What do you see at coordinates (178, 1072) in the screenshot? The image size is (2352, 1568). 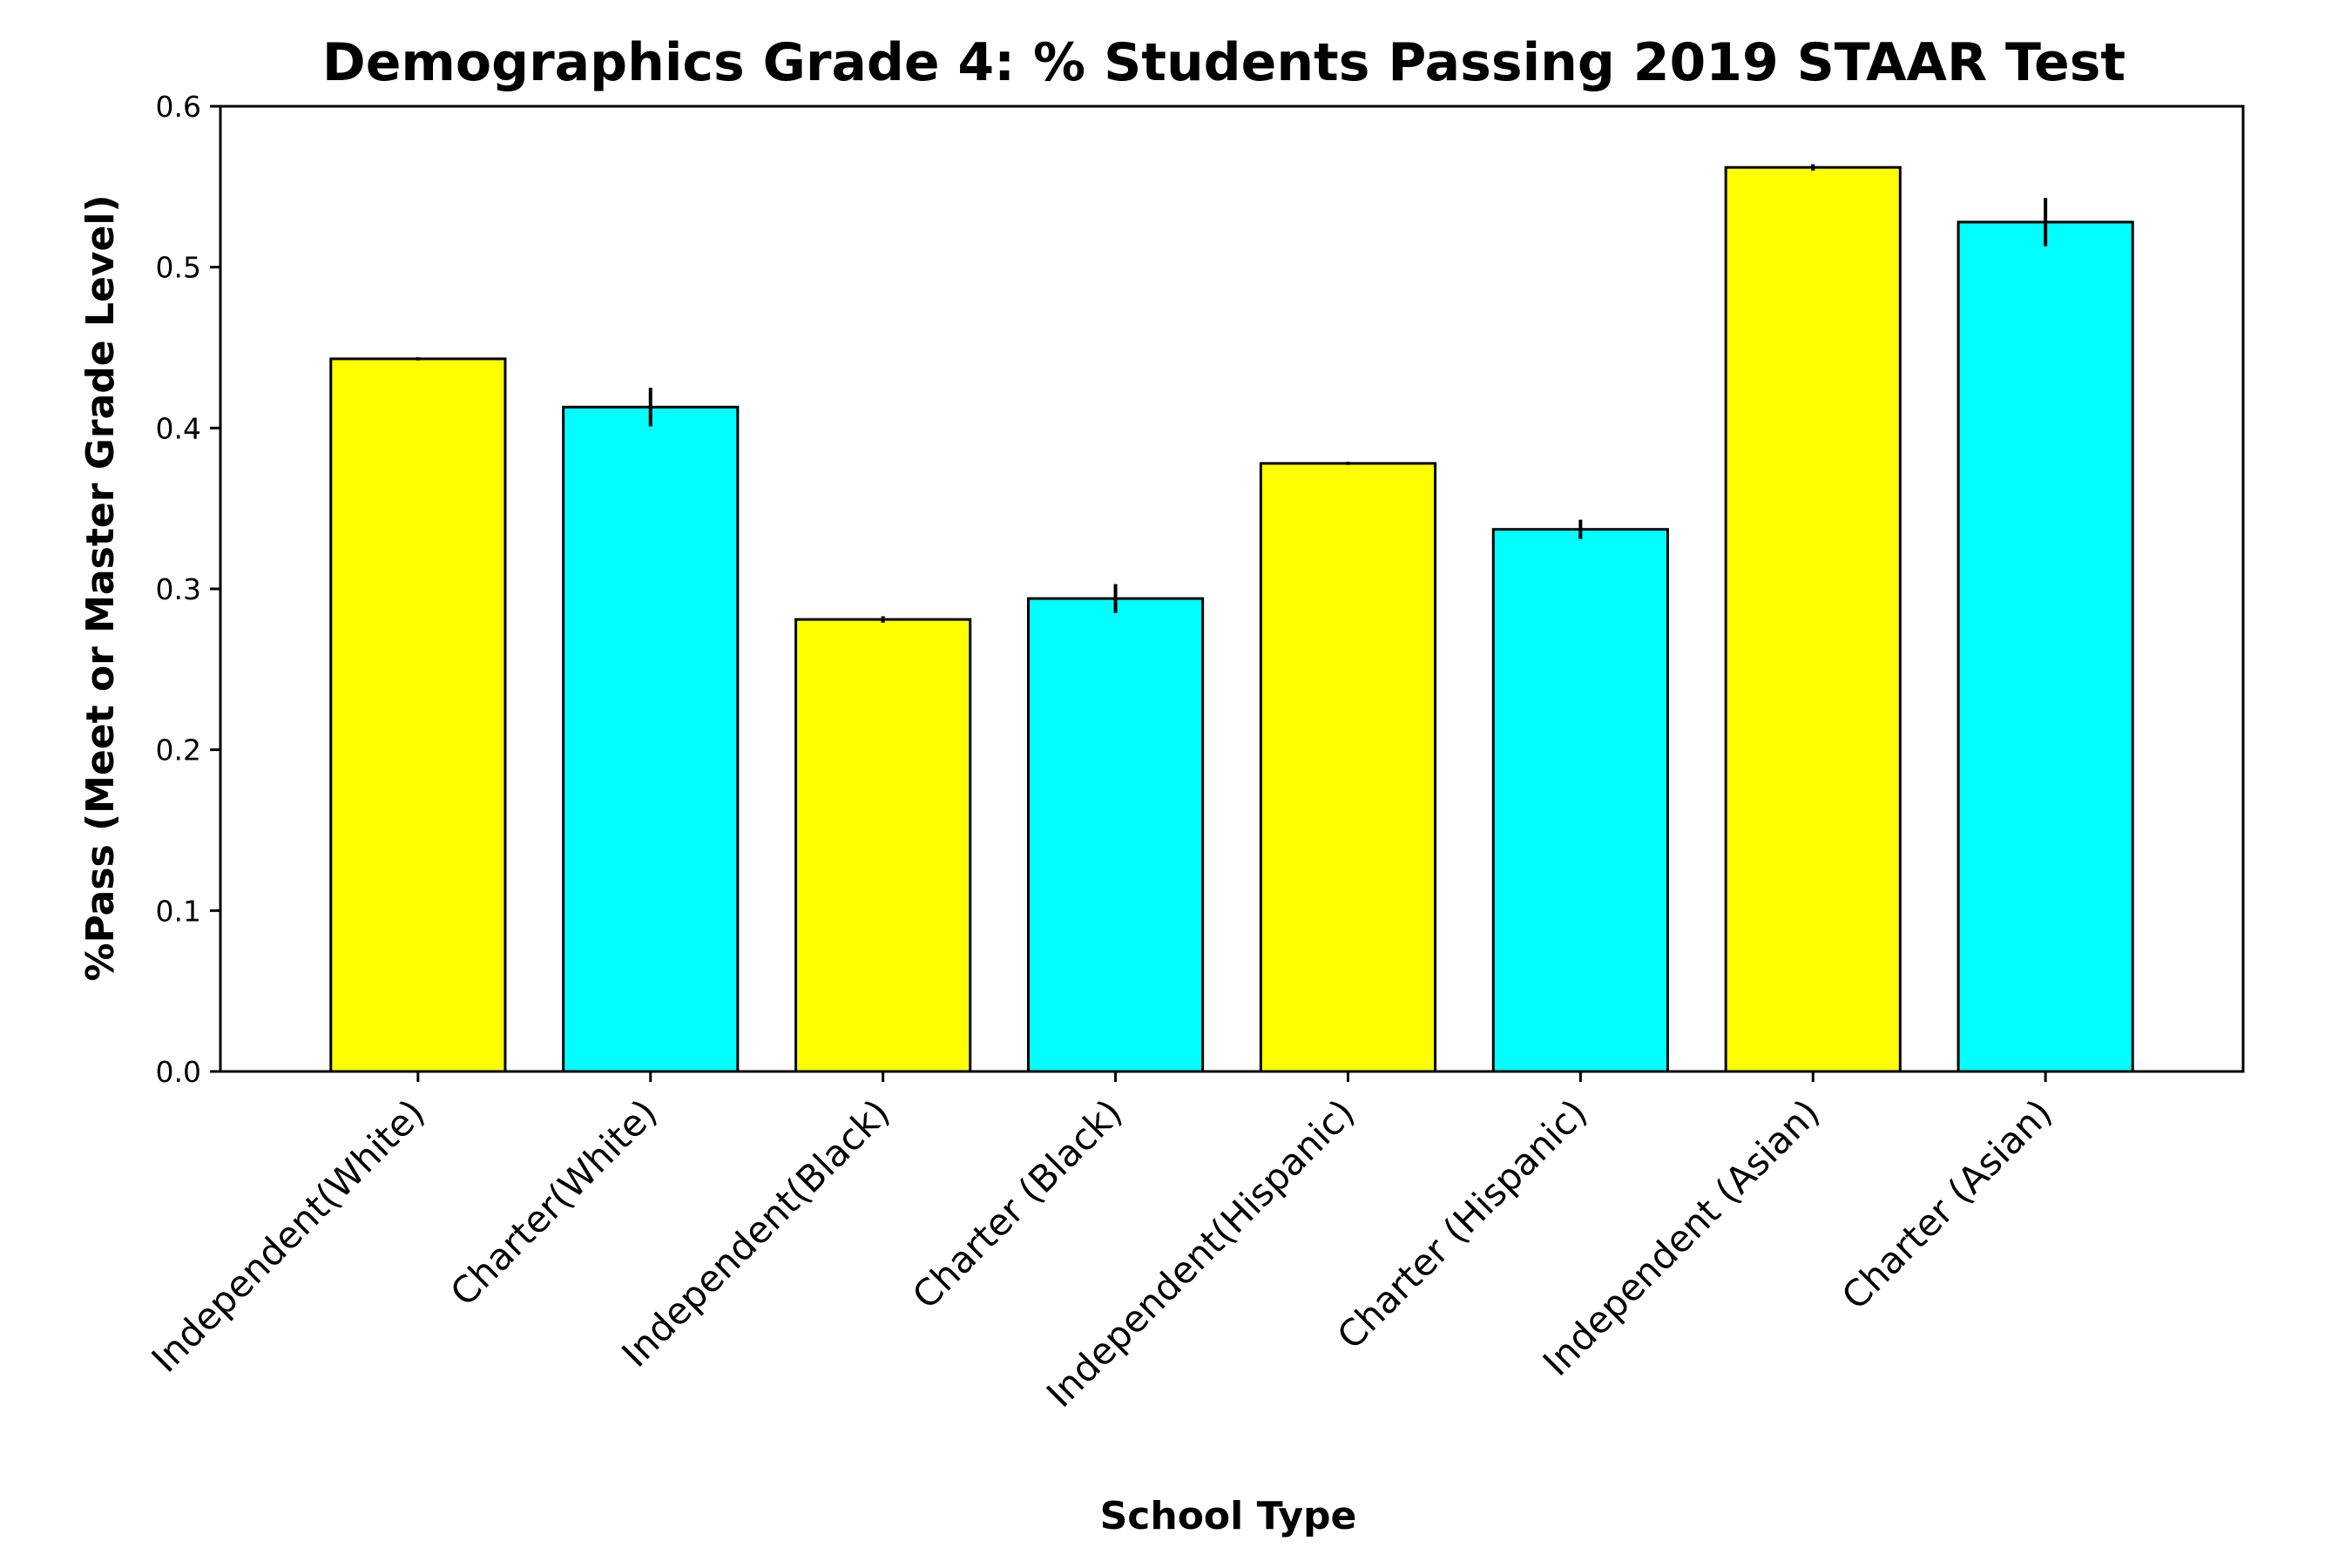 I see `y-tick-label-0: 0.0` at bounding box center [178, 1072].